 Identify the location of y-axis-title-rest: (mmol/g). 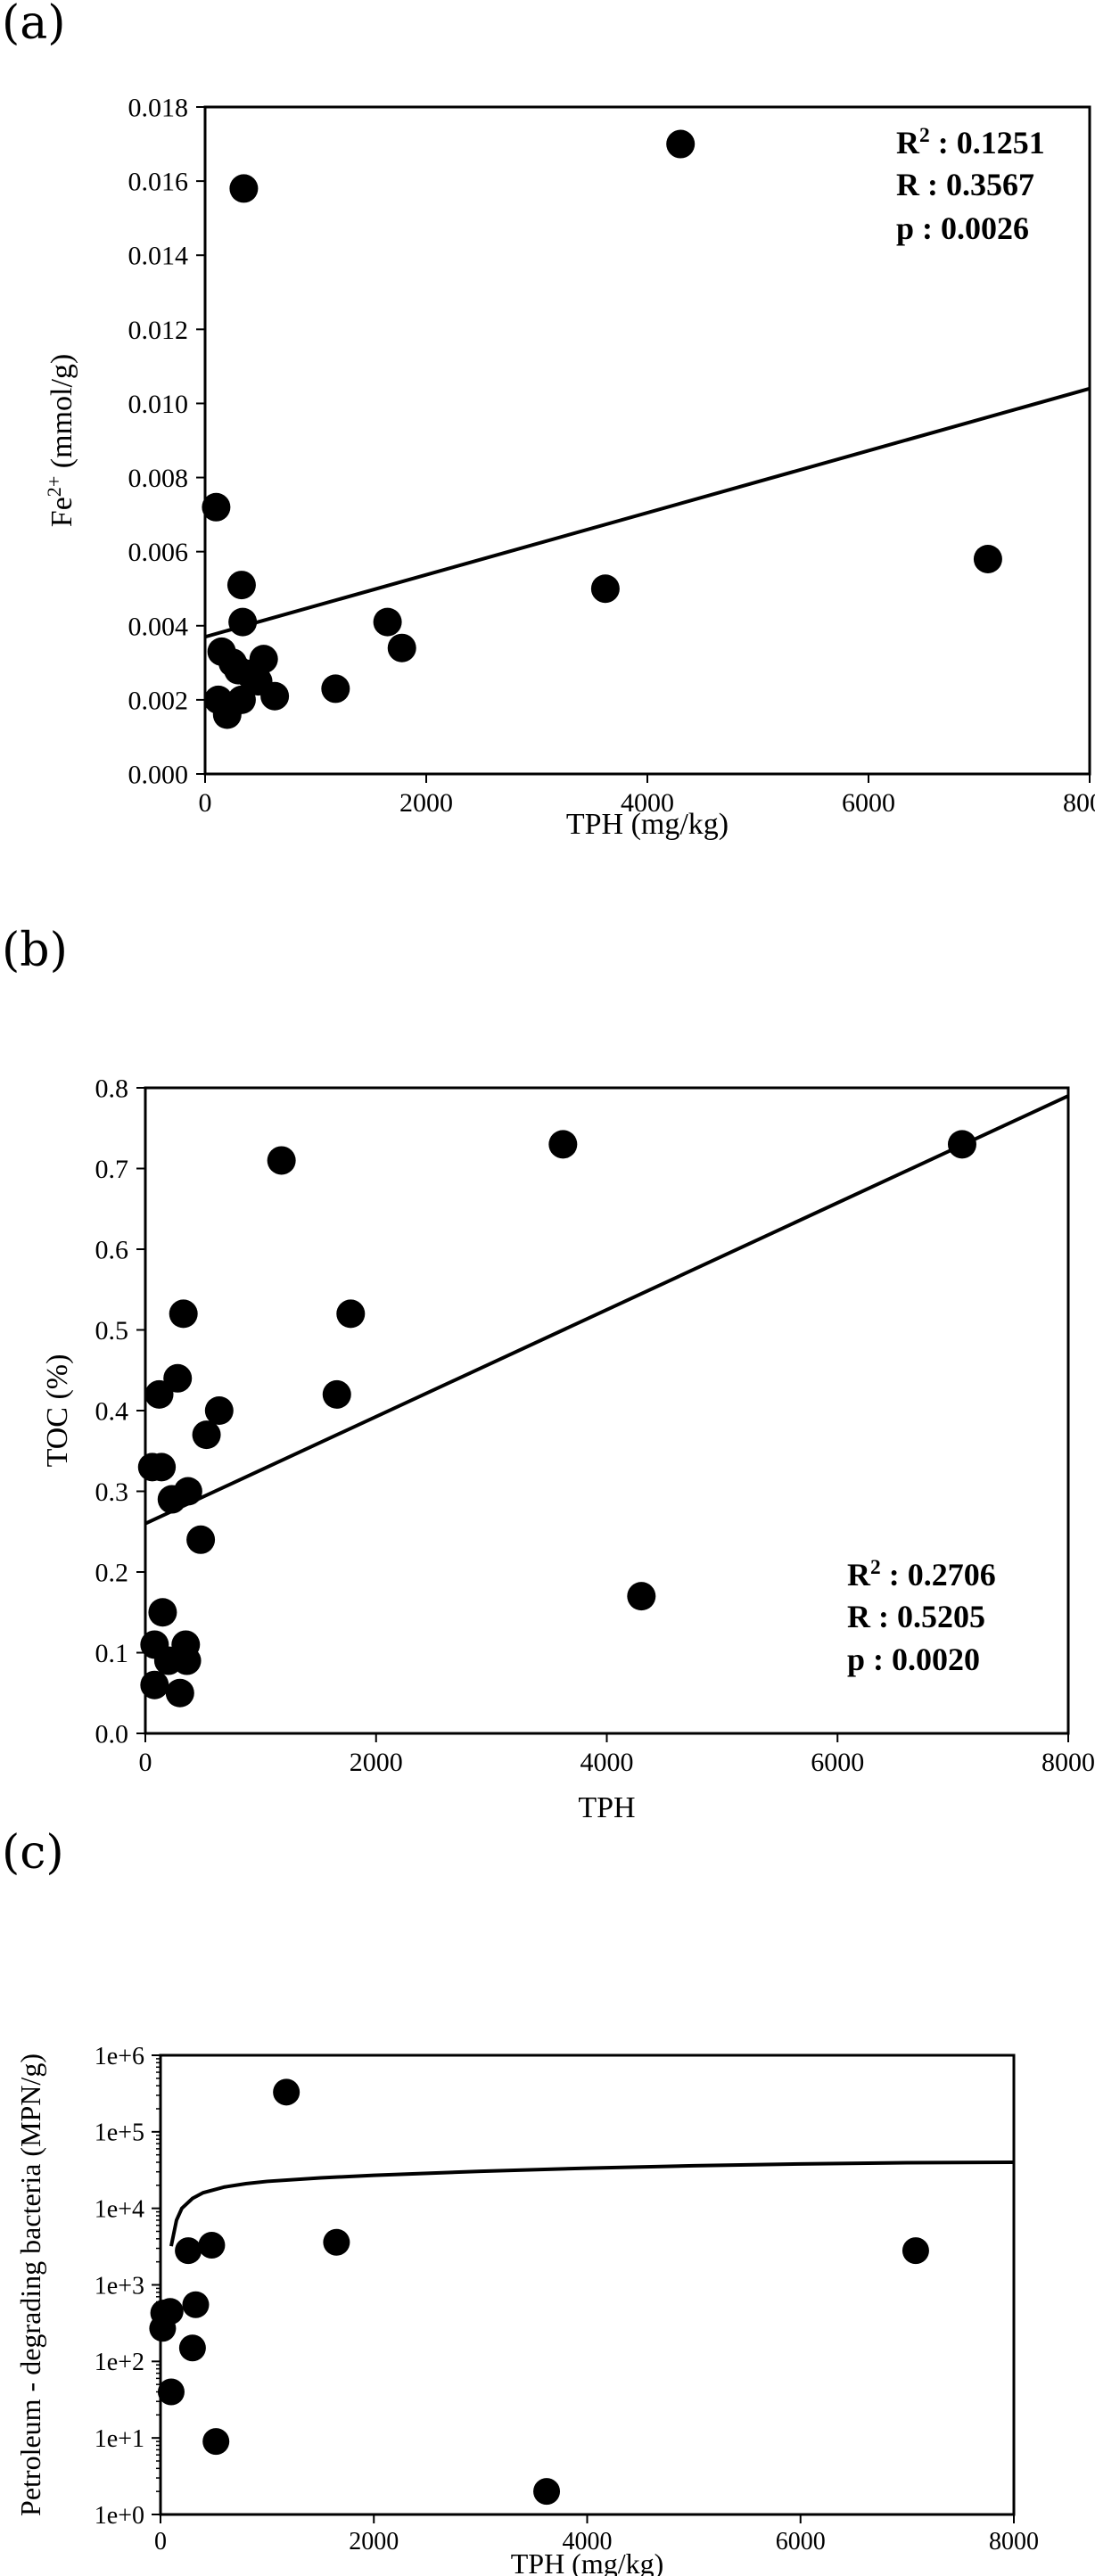
(61, 415).